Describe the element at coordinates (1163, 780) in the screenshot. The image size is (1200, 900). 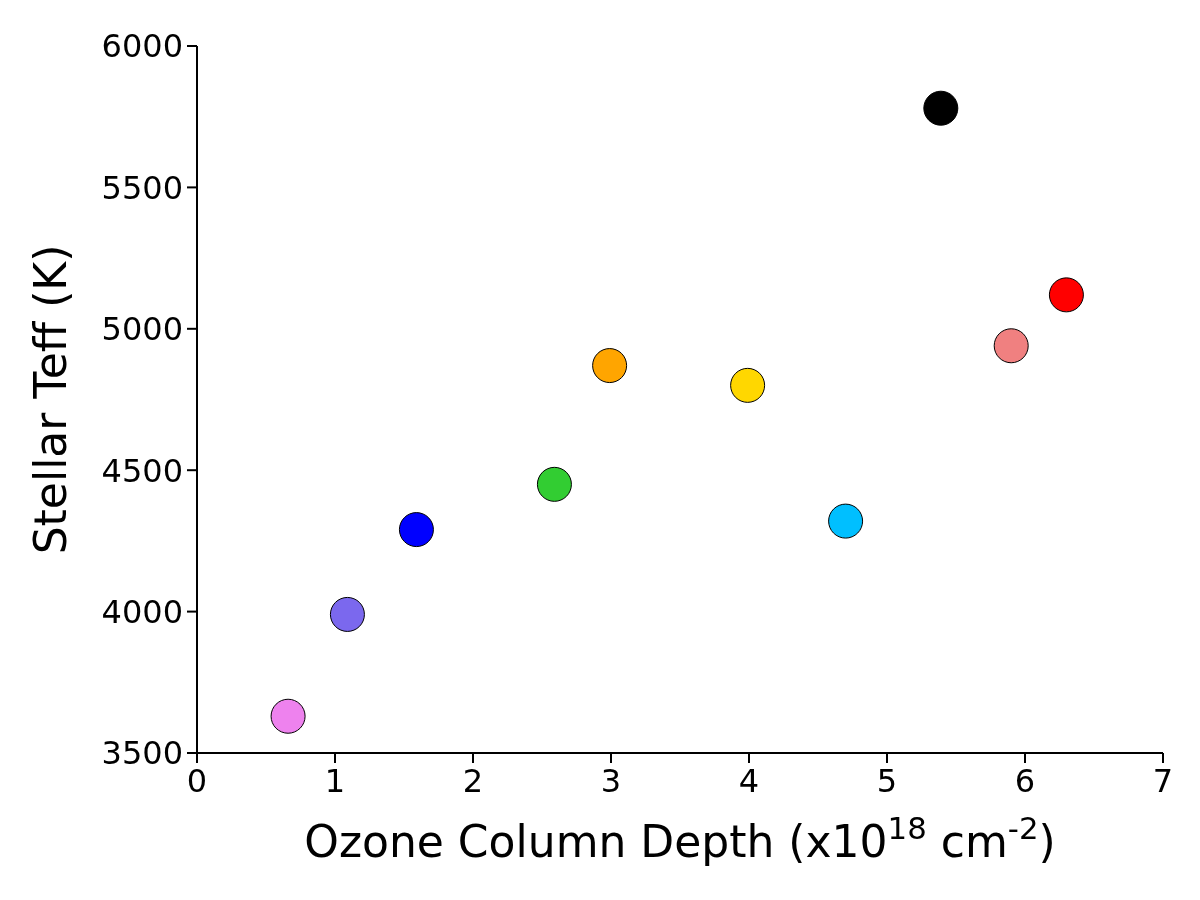
I see `x-tick-label: 7` at that location.